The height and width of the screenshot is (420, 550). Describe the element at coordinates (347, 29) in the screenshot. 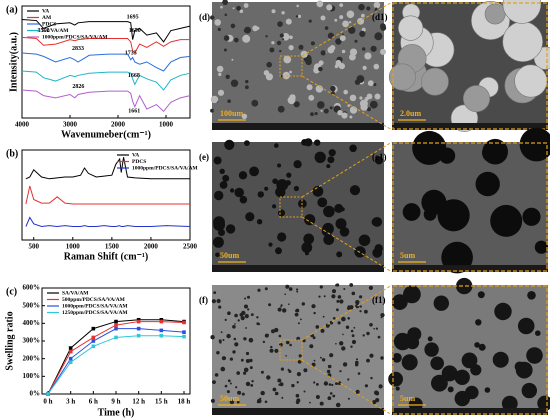

I see `connector` at that location.